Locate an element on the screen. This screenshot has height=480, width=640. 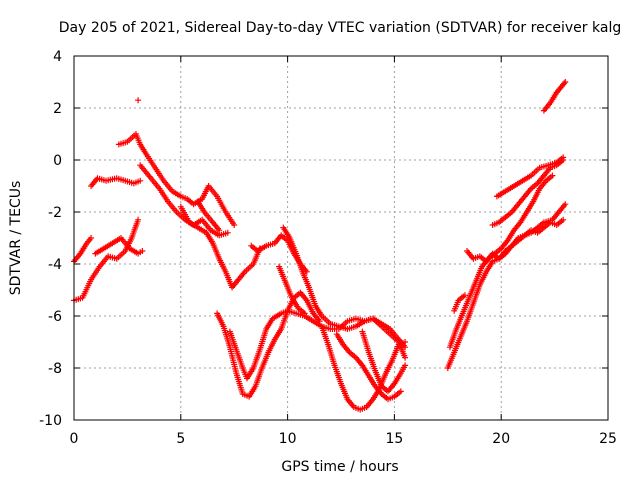
x-tick-label: 15 is located at coordinates (394, 439).